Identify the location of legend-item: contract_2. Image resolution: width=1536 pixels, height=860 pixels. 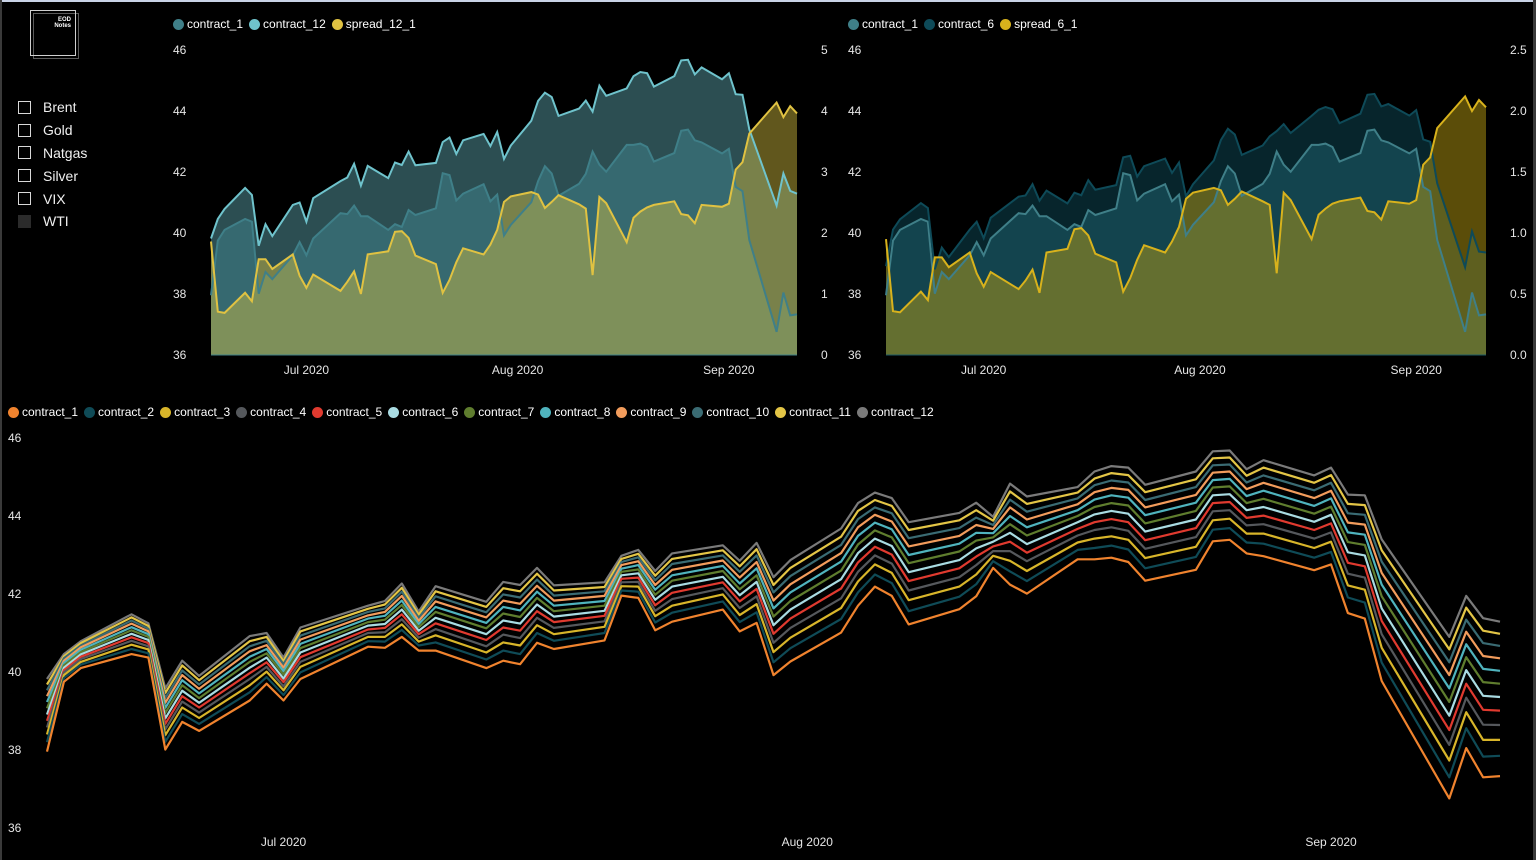
(119, 412).